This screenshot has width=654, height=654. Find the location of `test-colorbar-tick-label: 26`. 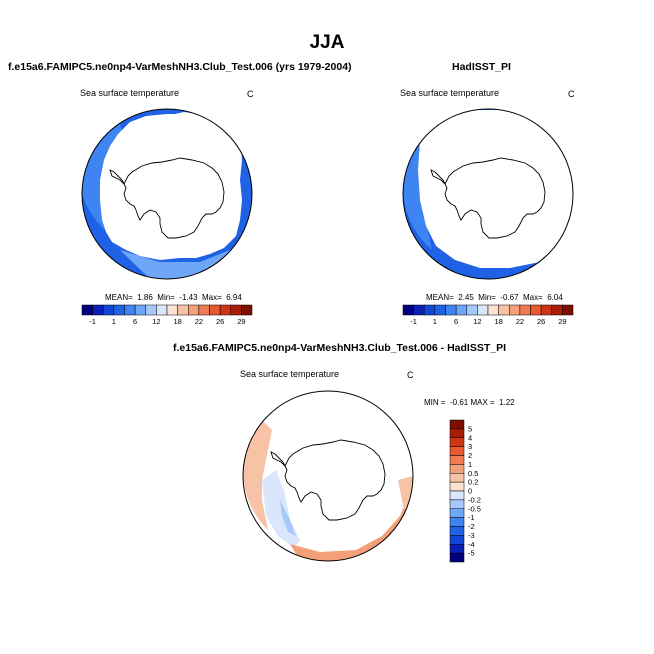

test-colorbar-tick-label: 26 is located at coordinates (220, 321).